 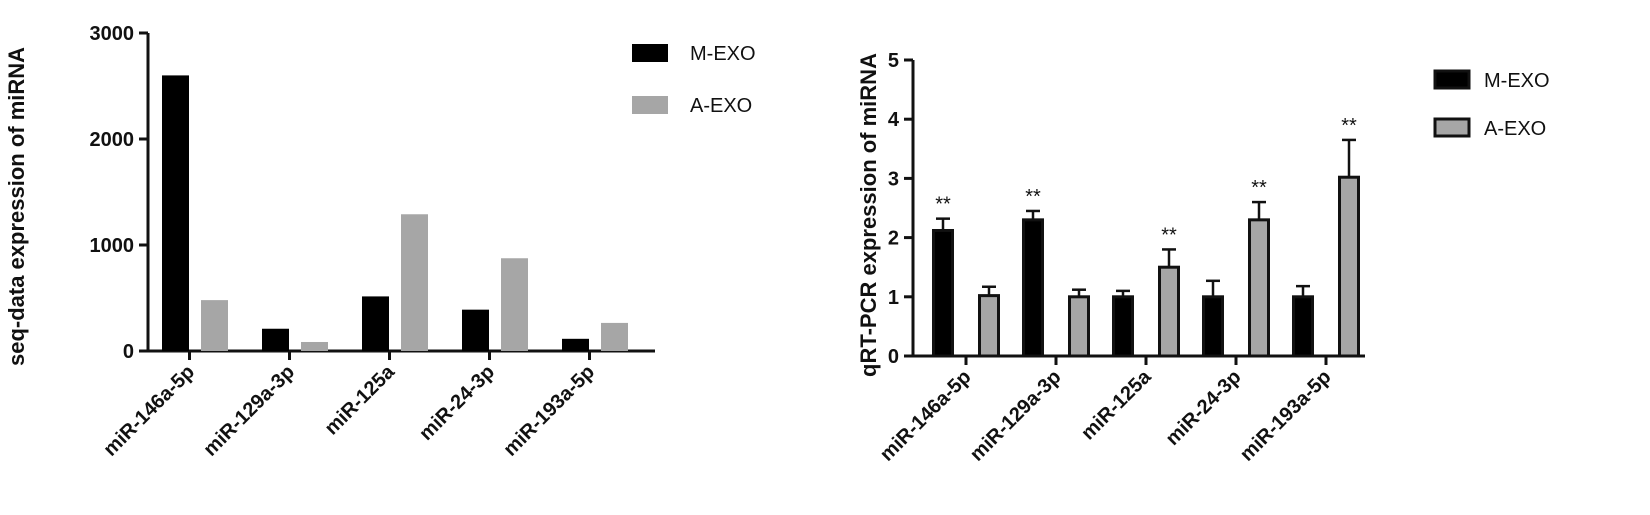 I want to click on x-tick-label: miR-146a-5p, so click(x=926, y=416).